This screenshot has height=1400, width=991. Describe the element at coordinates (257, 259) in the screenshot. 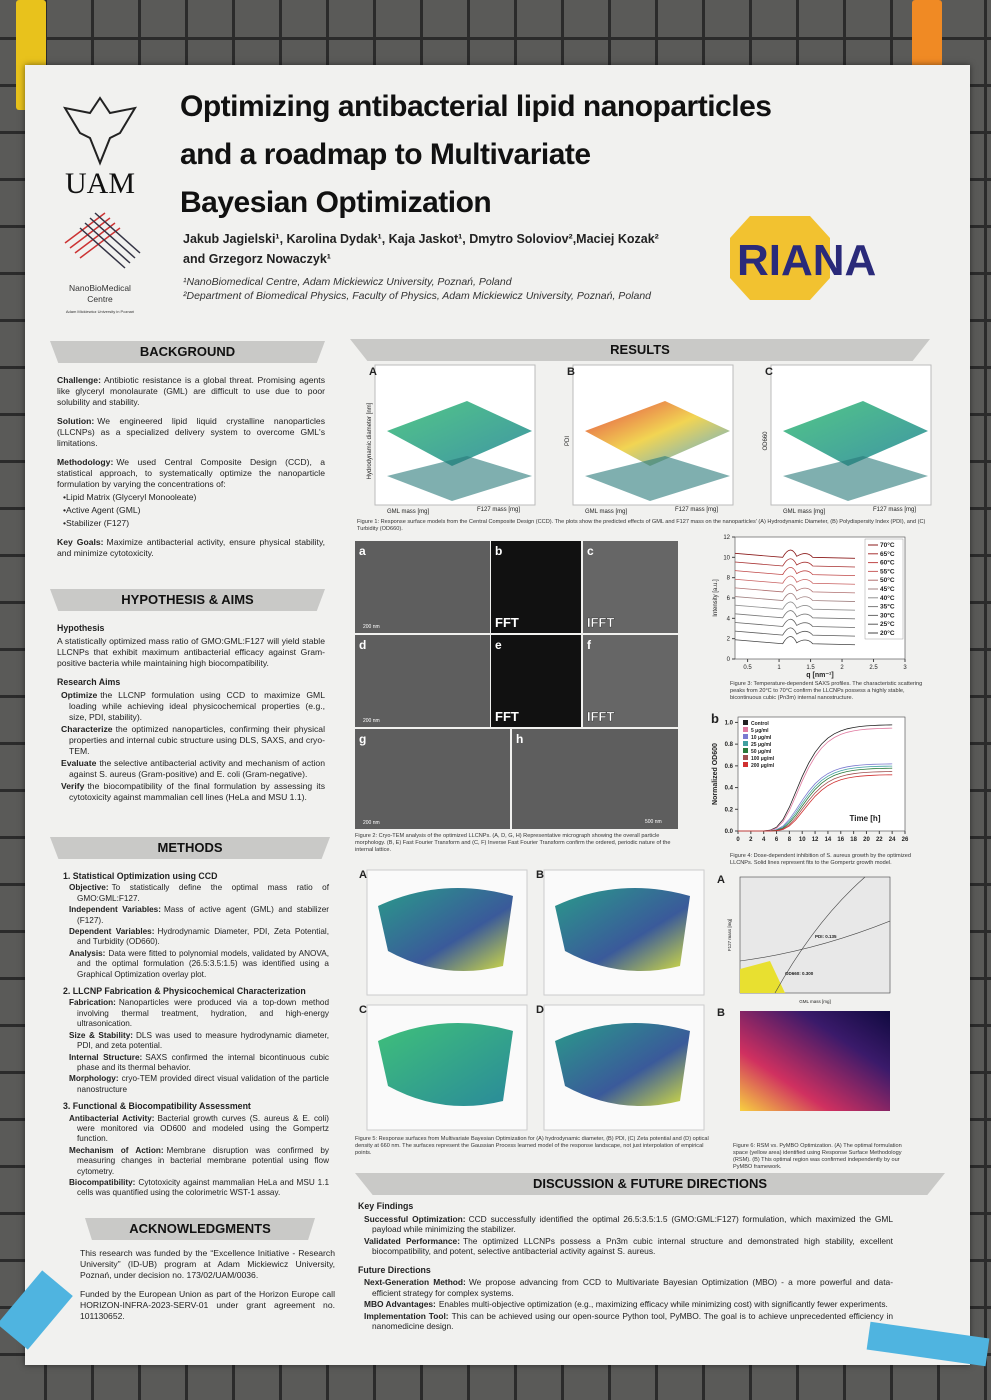

I see `author-line: and Grzegorz Nowaczyk¹` at that location.